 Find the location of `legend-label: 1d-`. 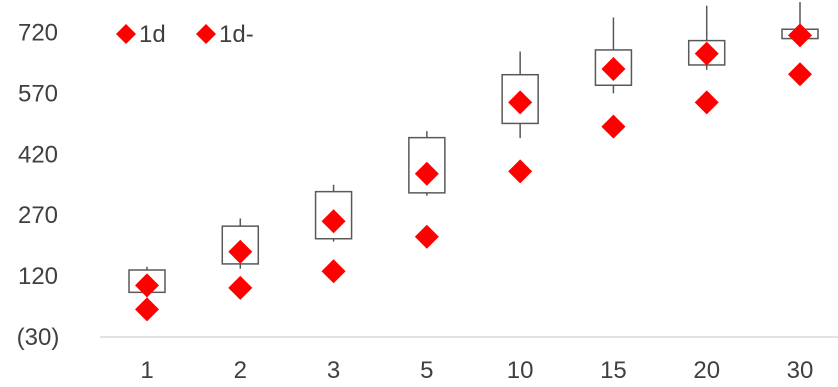

legend-label: 1d- is located at coordinates (236, 34).